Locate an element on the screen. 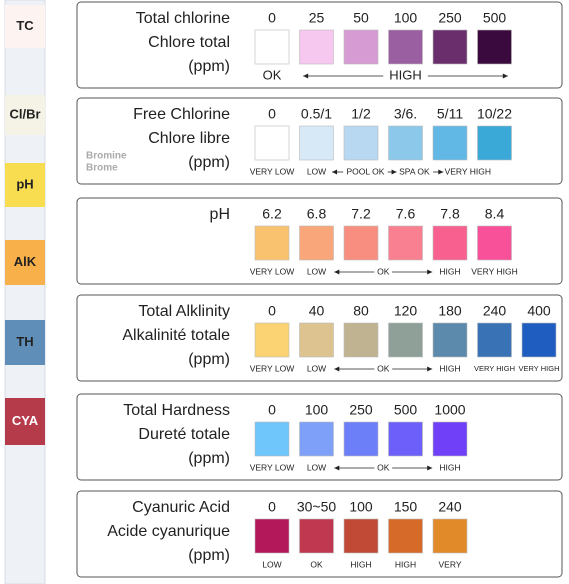  value-label: 25 is located at coordinates (317, 18).